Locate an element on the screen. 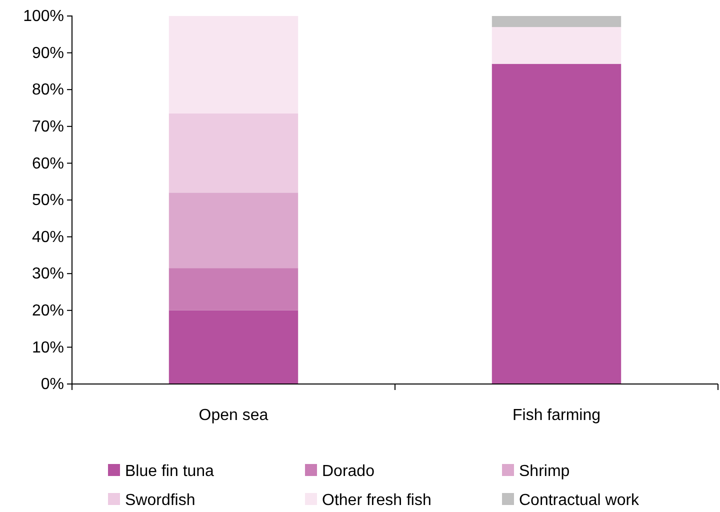 Image resolution: width=720 pixels, height=512 pixels. legend-label: Blue fin tuna is located at coordinates (169, 471).